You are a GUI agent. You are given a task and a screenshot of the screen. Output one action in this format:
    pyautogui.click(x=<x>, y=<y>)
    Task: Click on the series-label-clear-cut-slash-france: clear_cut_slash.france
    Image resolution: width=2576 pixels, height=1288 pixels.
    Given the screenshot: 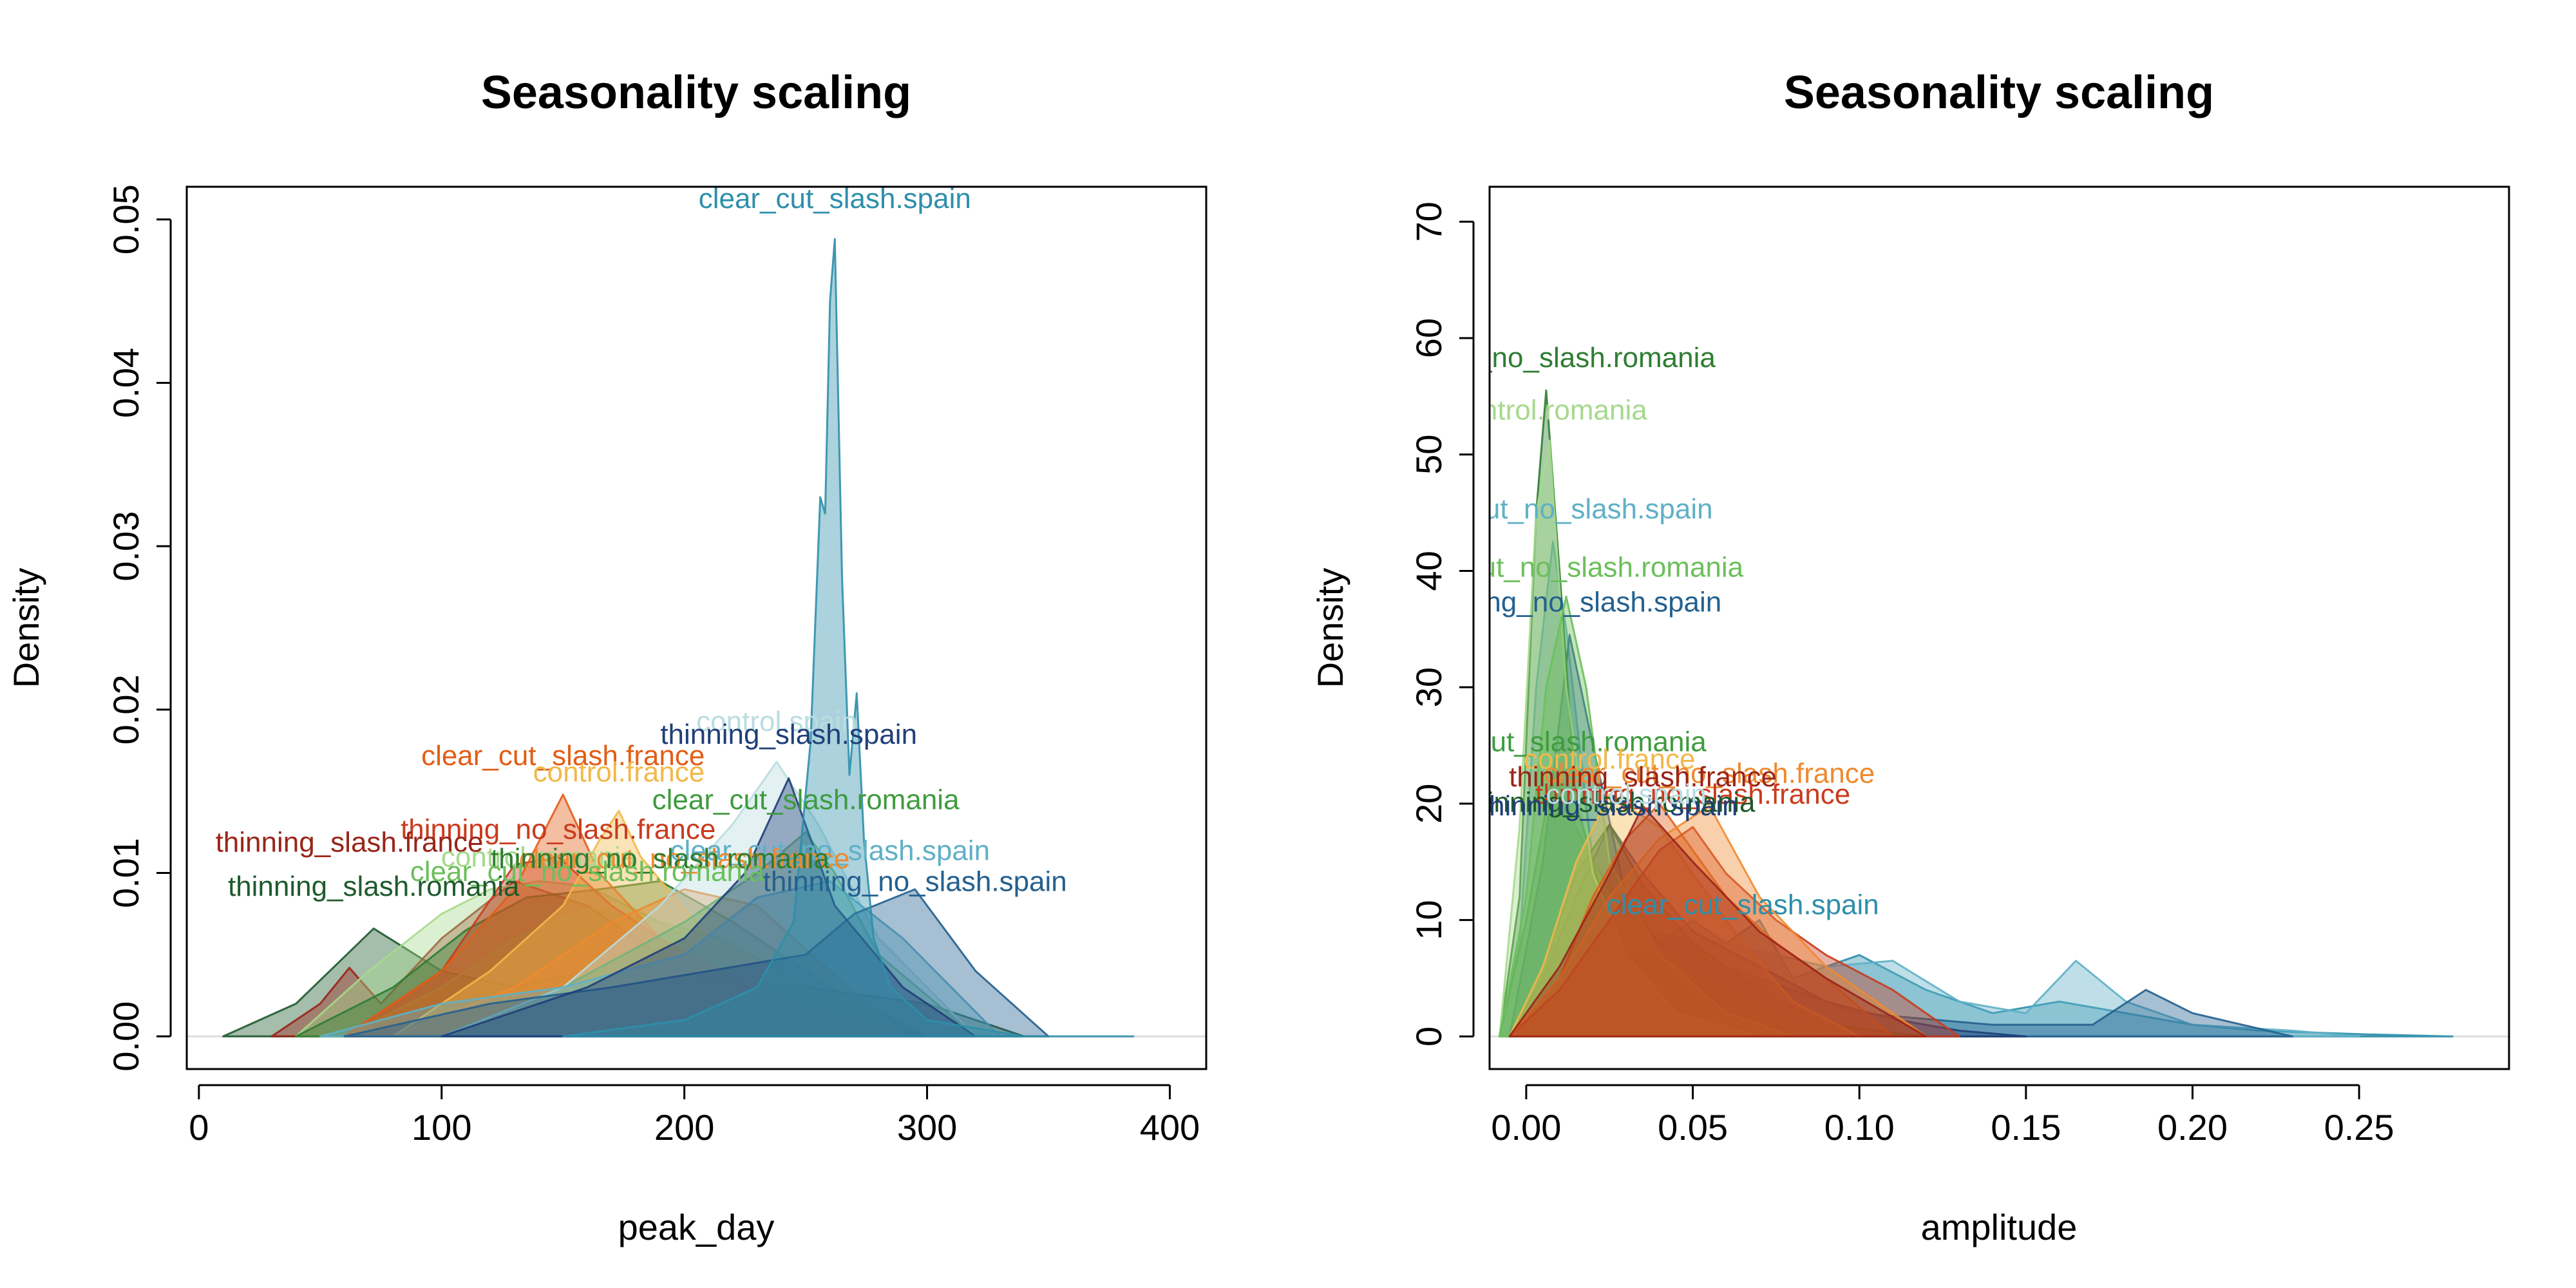 What is the action you would take?
    pyautogui.click(x=563, y=756)
    